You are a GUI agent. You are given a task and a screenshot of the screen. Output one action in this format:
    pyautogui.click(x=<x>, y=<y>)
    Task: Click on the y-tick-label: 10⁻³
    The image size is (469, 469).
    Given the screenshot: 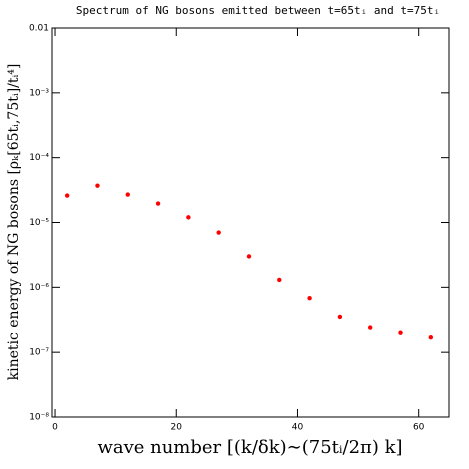 What is the action you would take?
    pyautogui.click(x=39, y=93)
    